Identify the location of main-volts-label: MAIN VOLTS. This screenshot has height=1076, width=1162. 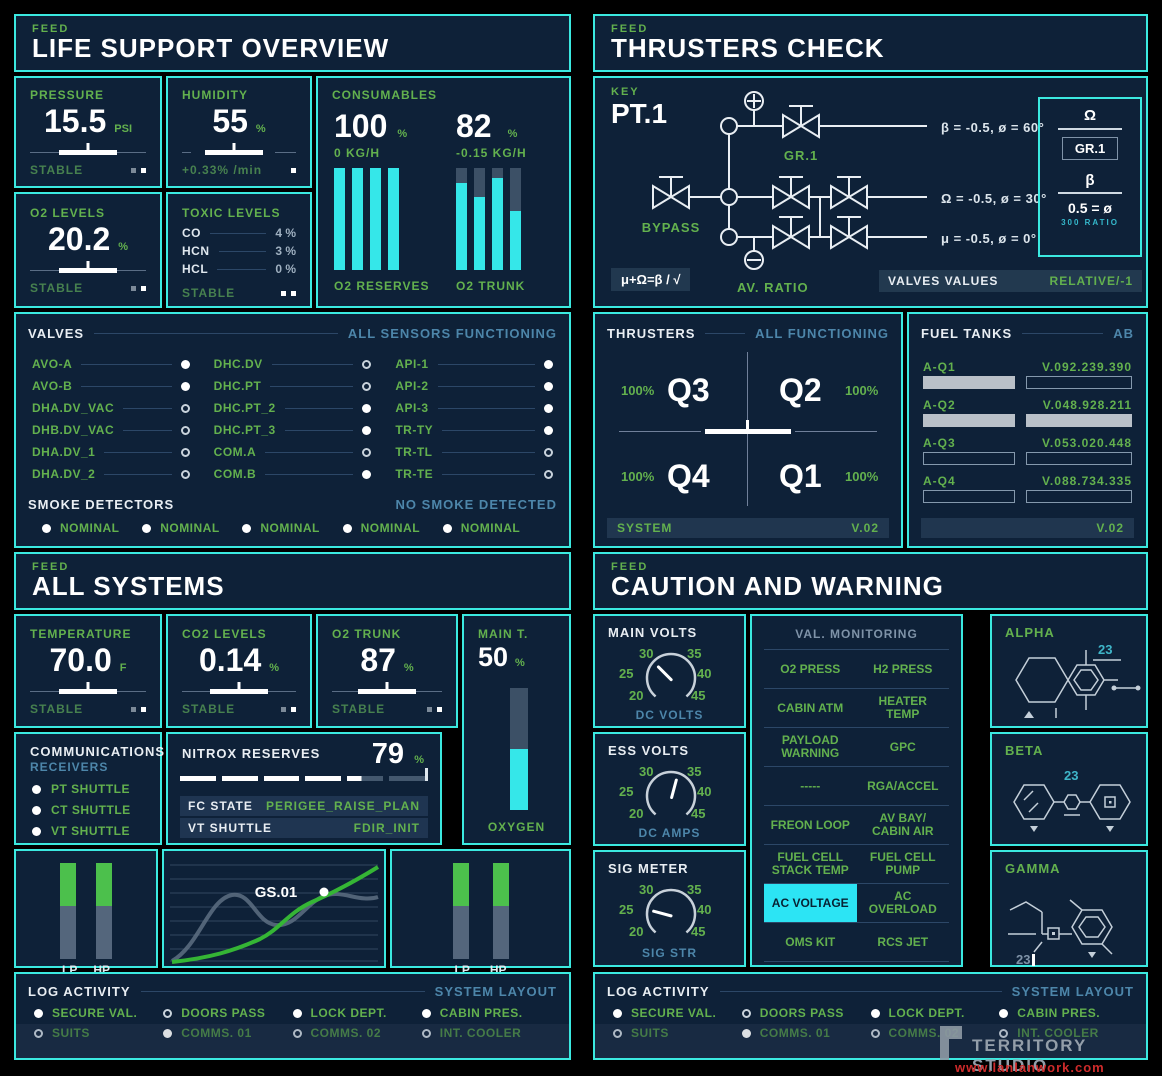
(653, 632).